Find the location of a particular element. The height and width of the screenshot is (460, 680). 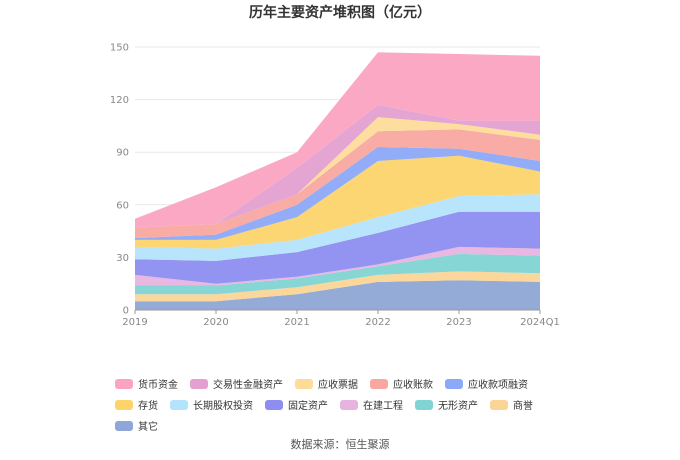

legend-item: 无形资产 is located at coordinates (446, 405).